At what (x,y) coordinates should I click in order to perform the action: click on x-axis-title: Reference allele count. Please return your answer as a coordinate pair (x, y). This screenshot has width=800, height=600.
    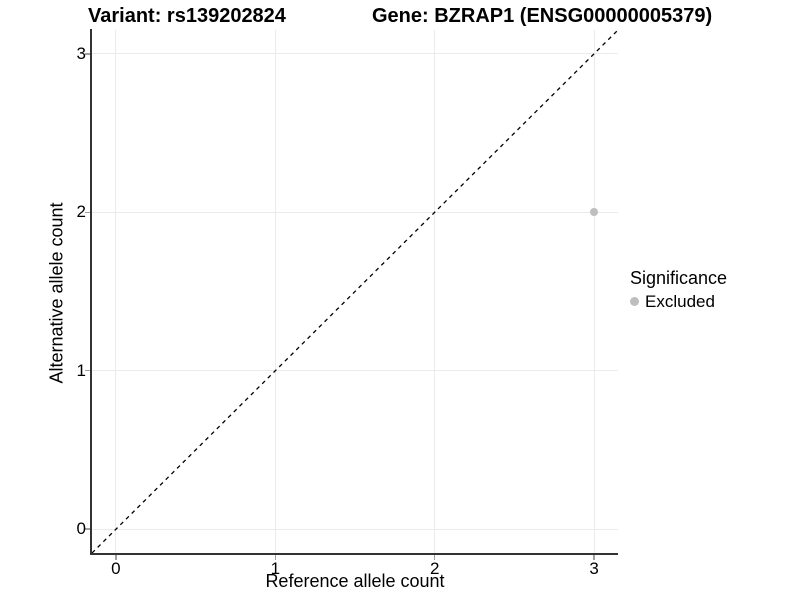
    Looking at the image, I should click on (355, 581).